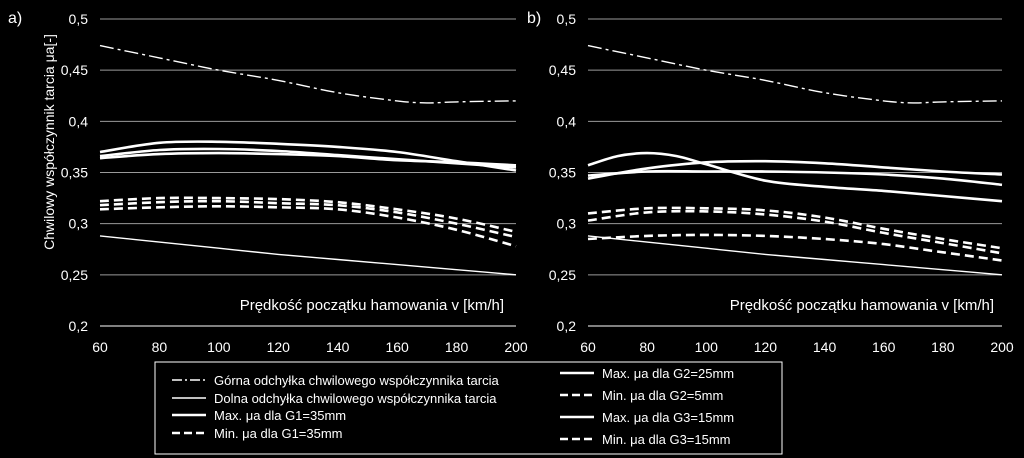 This screenshot has height=458, width=1024. I want to click on legend-label-4: Max. μa dla G2=25mm, so click(668, 373).